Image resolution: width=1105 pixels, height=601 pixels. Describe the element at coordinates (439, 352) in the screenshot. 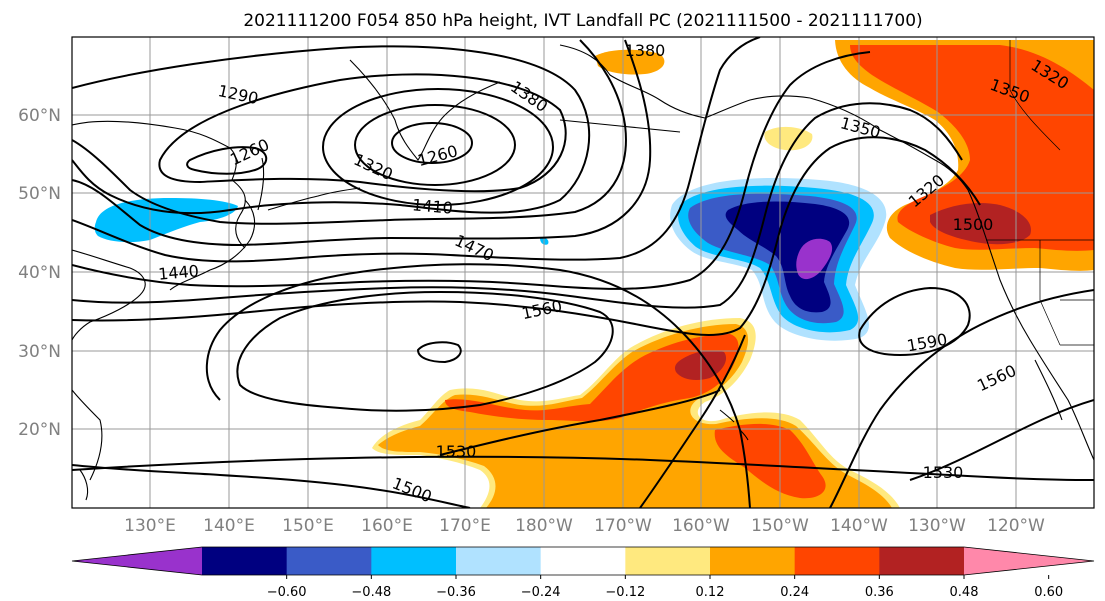

I see `contour-small-high` at that location.